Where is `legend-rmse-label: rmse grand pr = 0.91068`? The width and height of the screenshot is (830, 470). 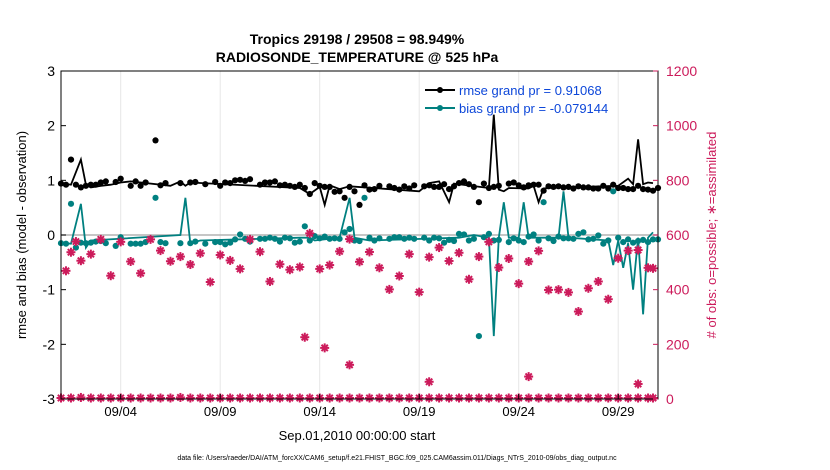 legend-rmse-label: rmse grand pr = 0.91068 is located at coordinates (530, 90).